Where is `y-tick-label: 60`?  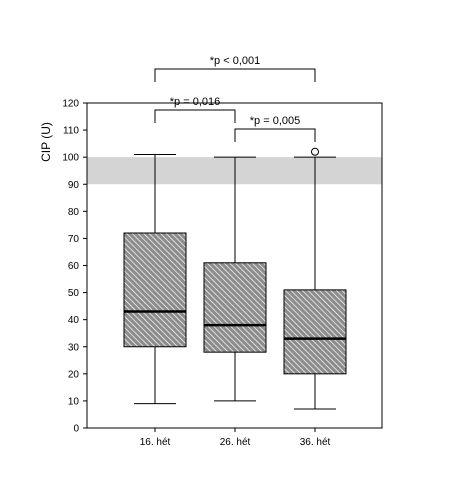 y-tick-label: 60 is located at coordinates (74, 266).